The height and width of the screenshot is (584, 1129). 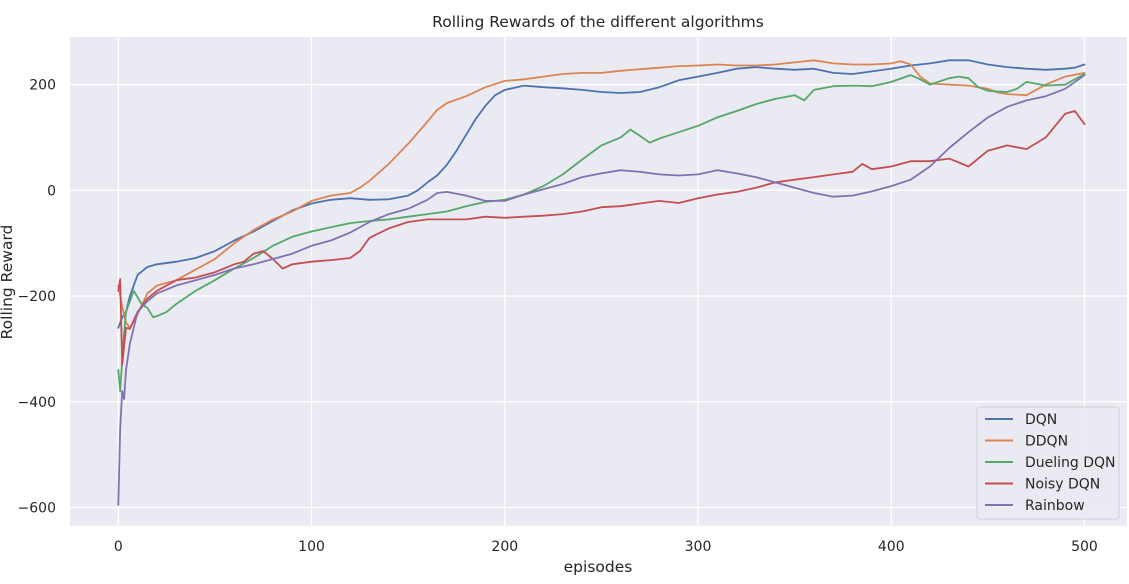 What do you see at coordinates (1062, 485) in the screenshot?
I see `legend-label-noisy-dqn: Noisy DQN` at bounding box center [1062, 485].